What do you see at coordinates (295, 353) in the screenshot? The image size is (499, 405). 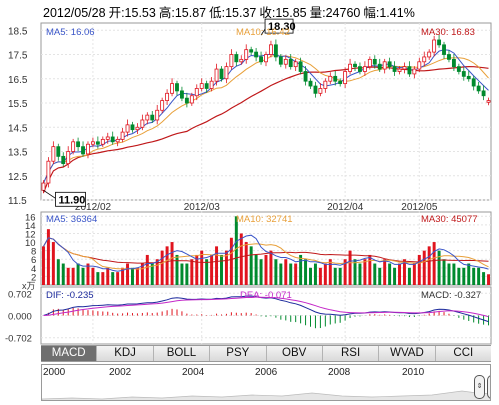 I see `tab-obv: OBV` at bounding box center [295, 353].